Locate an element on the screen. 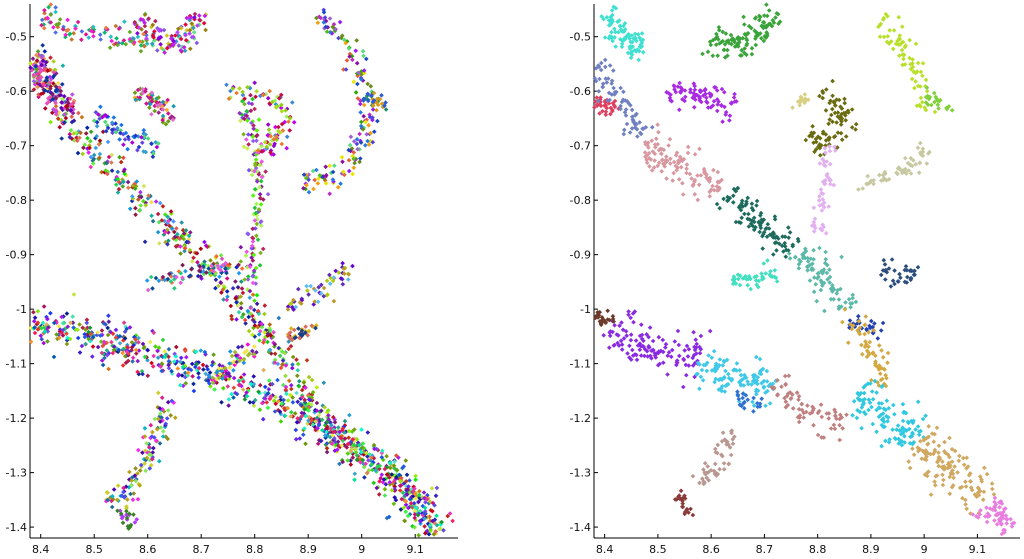 The width and height of the screenshot is (1024, 559). x-tick-label: 8.9 is located at coordinates (871, 549).